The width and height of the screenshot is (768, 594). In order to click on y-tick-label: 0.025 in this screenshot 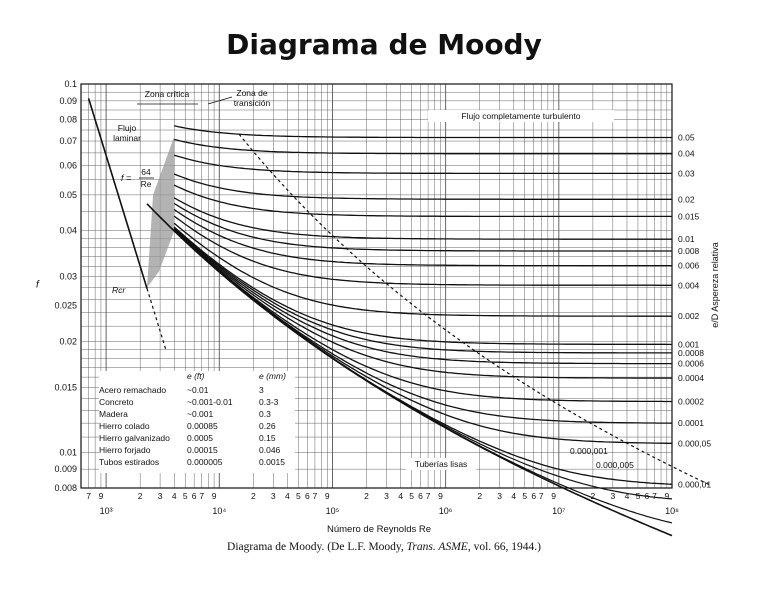, I will do `click(65, 306)`.